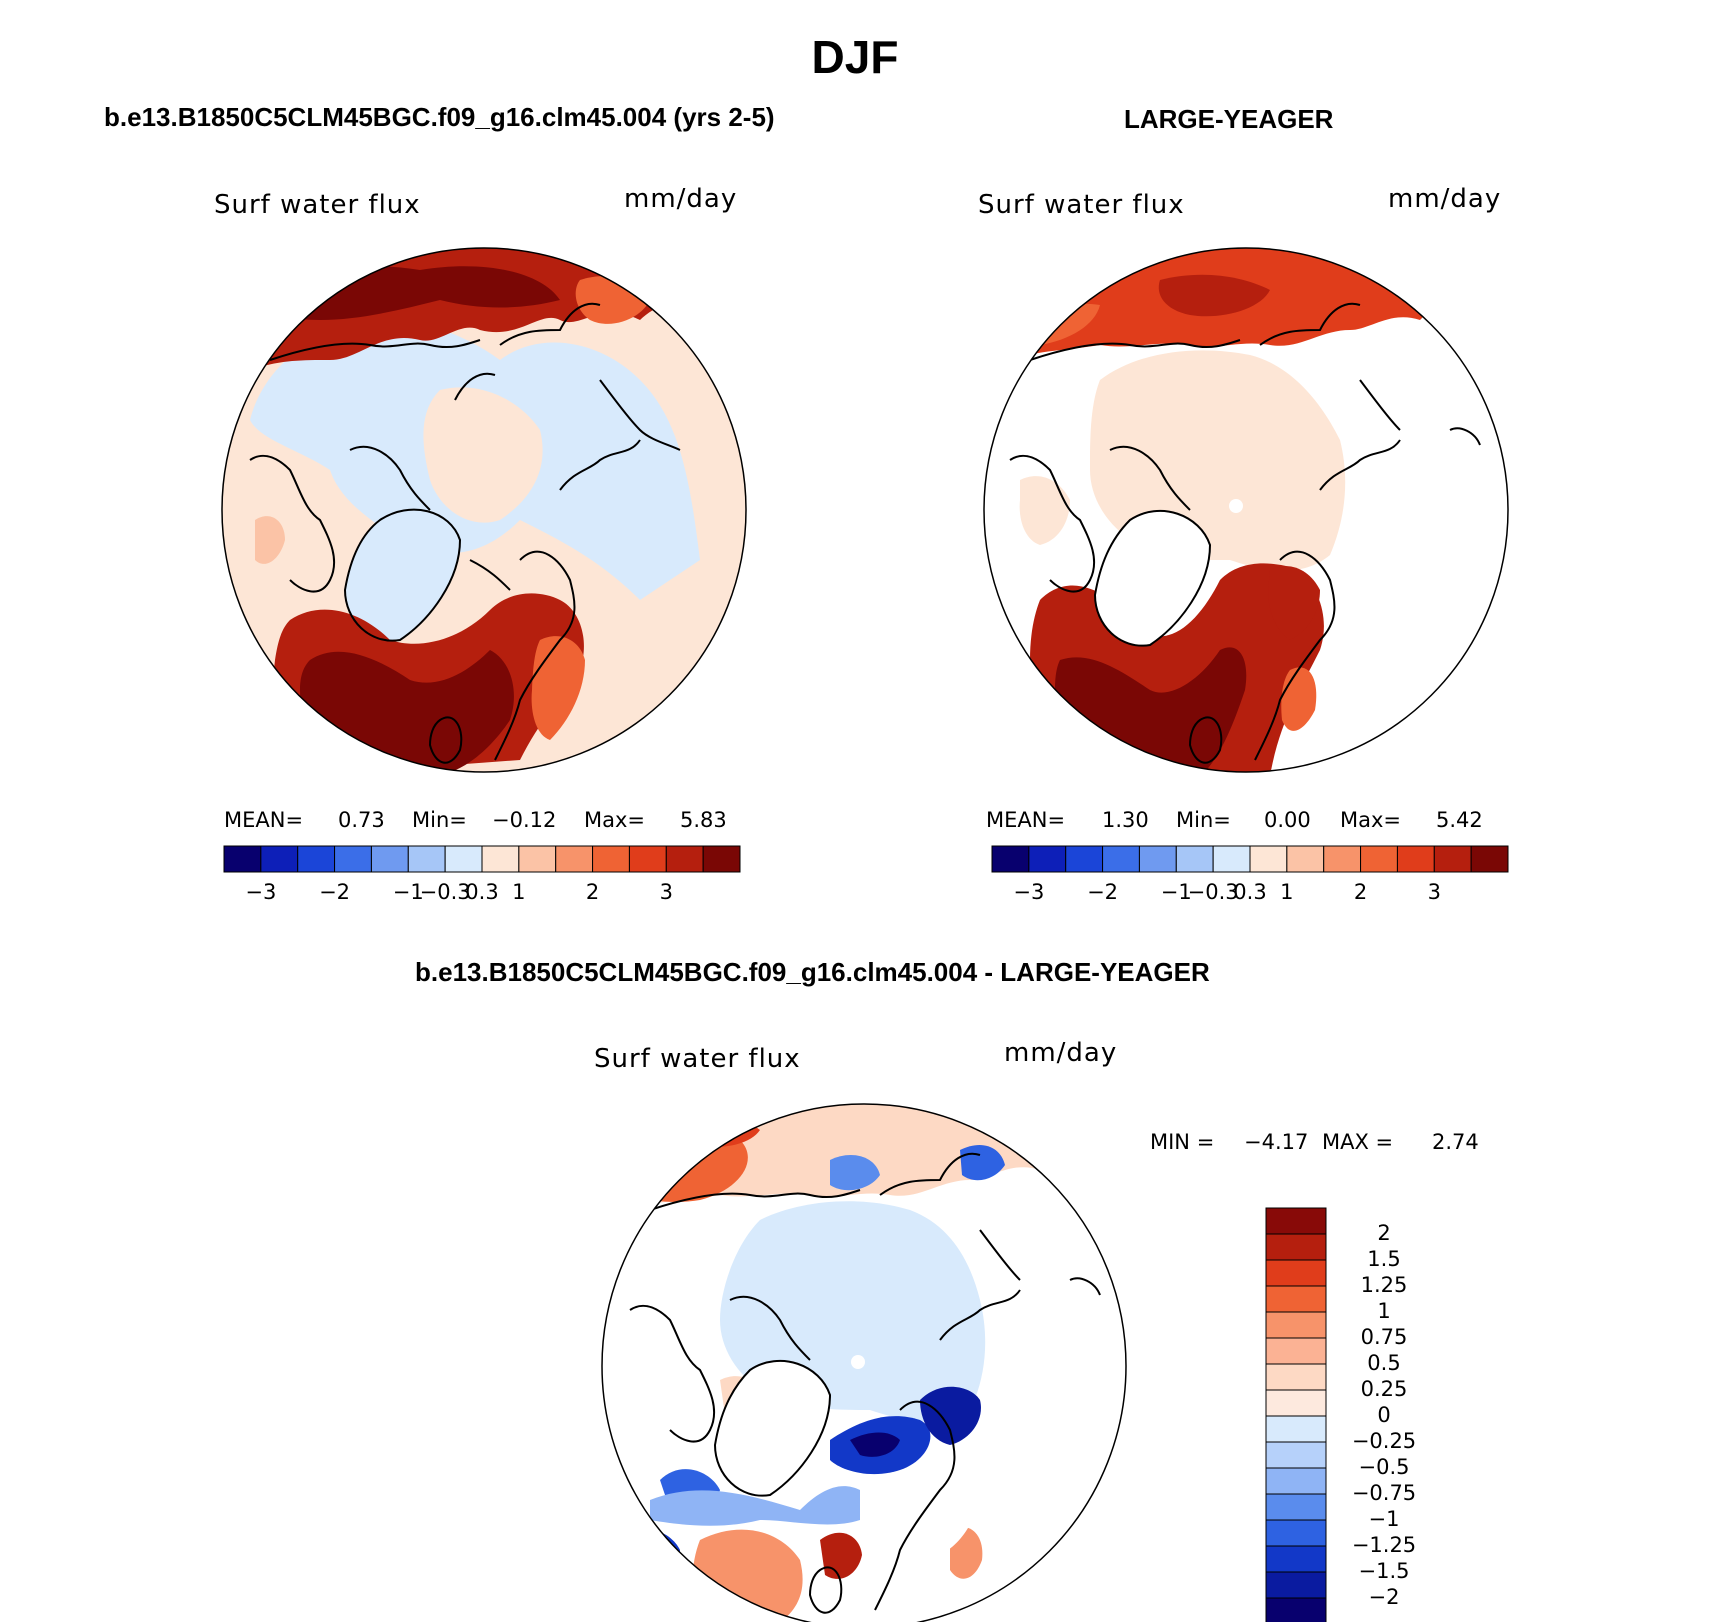 The height and width of the screenshot is (1622, 1710). What do you see at coordinates (875, 1444) in the screenshot?
I see `panel3-atlantic-min` at bounding box center [875, 1444].